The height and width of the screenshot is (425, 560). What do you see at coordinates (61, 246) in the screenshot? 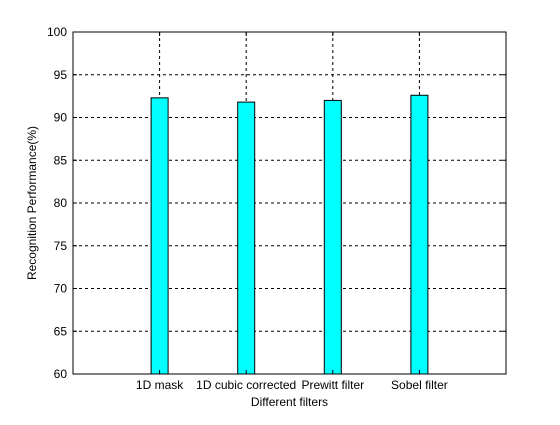
I see `y-tick-label: 75` at bounding box center [61, 246].